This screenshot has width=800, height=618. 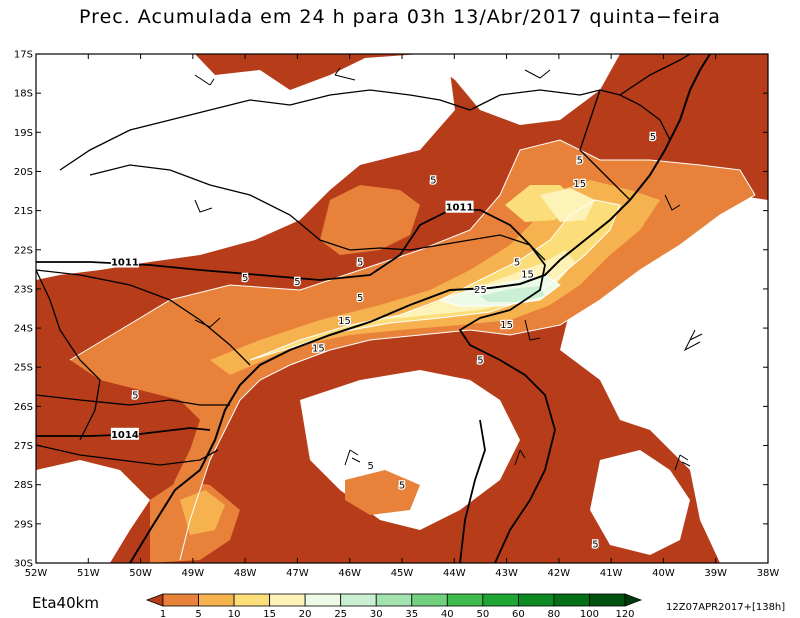 What do you see at coordinates (454, 573) in the screenshot?
I see `lon-label: 44W` at bounding box center [454, 573].